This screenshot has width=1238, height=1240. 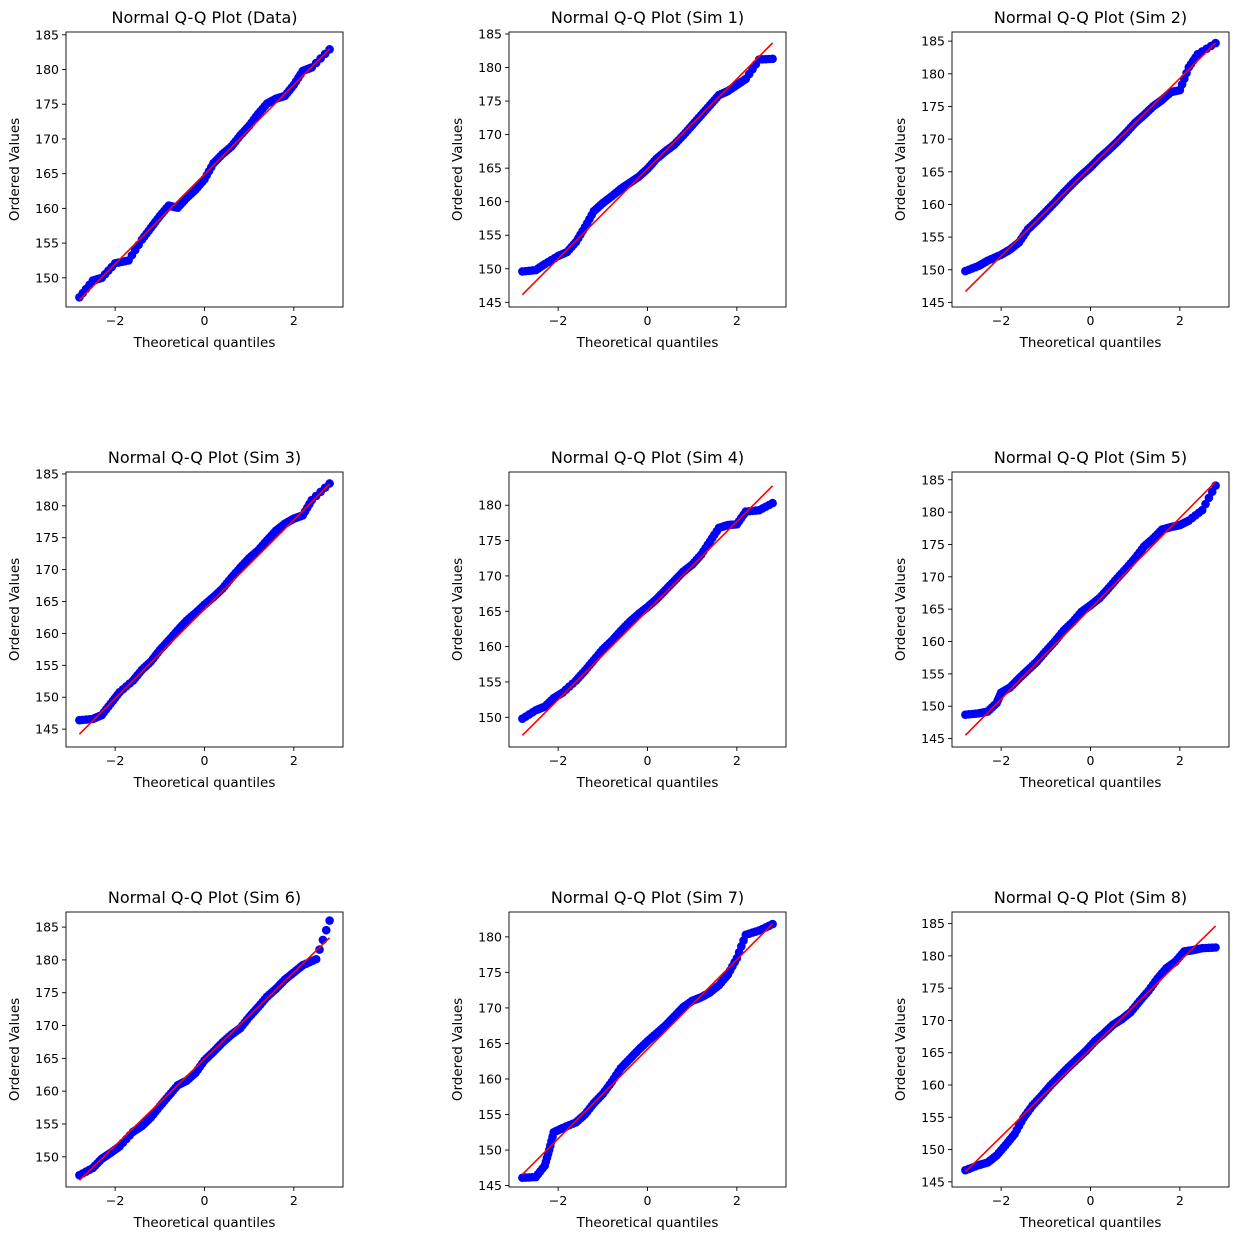 I want to click on panel-title: Normal Q-Q Plot (Sim 7), so click(x=647, y=897).